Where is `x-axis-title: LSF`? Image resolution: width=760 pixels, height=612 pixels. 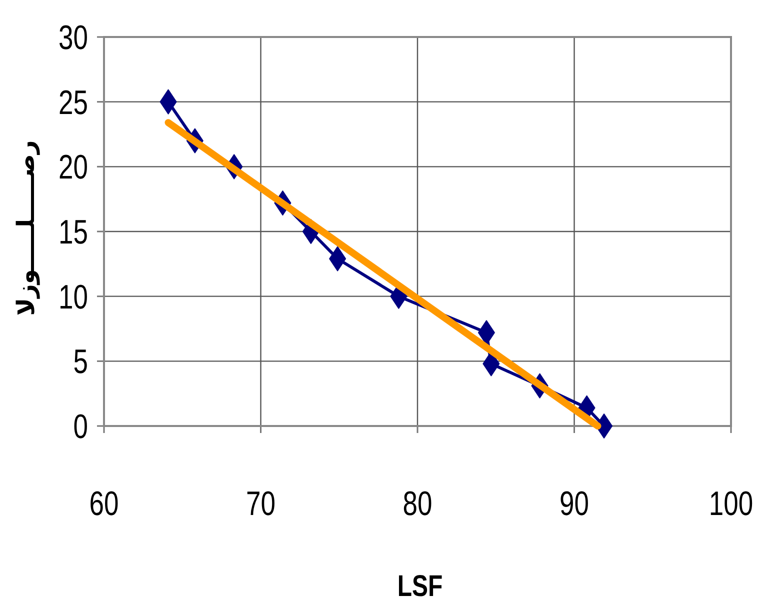
x-axis-title: LSF is located at coordinates (420, 585).